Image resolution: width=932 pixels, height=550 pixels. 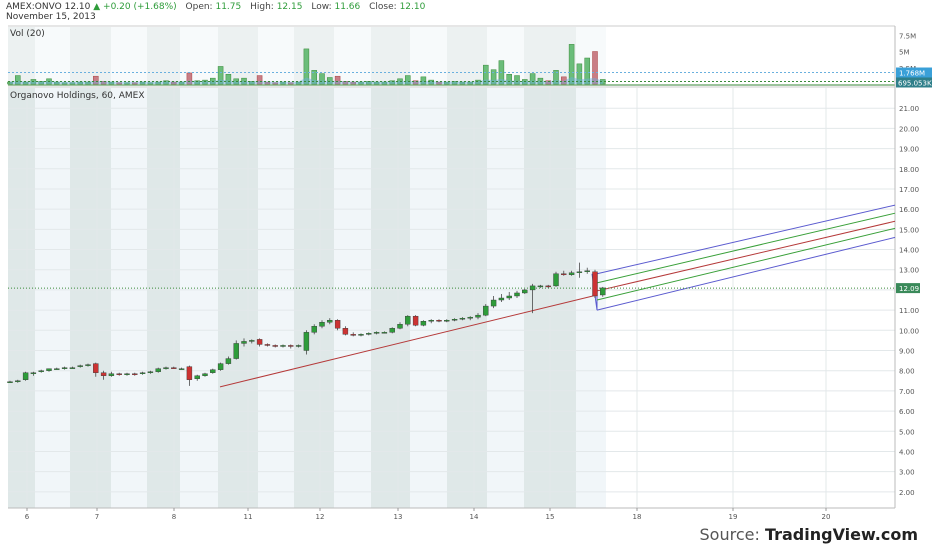 I want to click on price-panel-title: Organovo Holdings, 60, AMEX, so click(x=77, y=96).